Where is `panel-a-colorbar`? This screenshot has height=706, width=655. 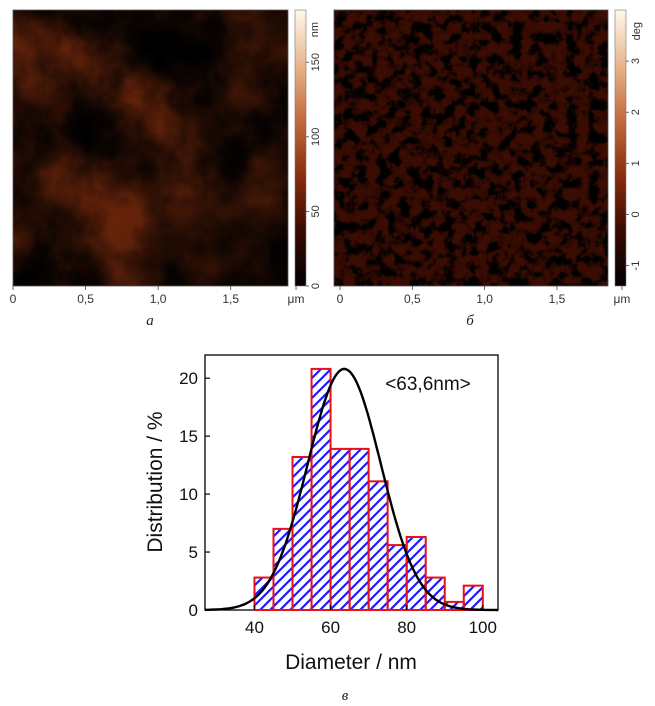
panel-a-colorbar is located at coordinates (300, 148).